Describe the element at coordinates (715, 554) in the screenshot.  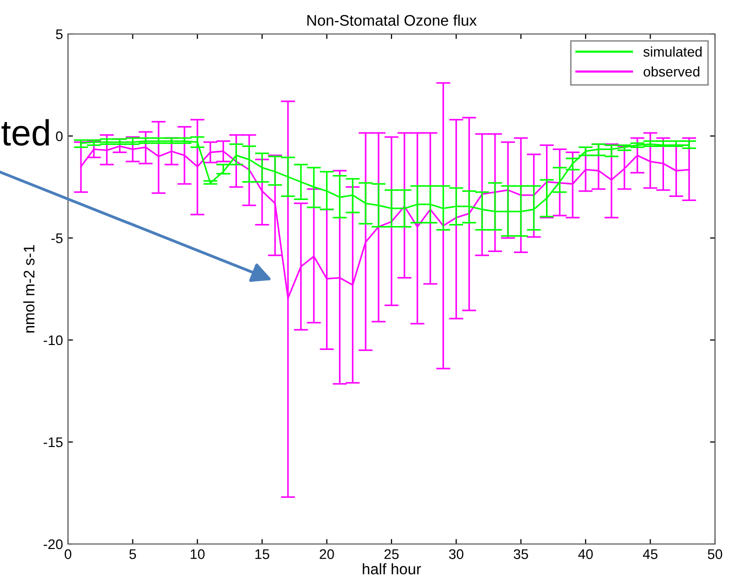
I see `x-tick-label: 50` at that location.